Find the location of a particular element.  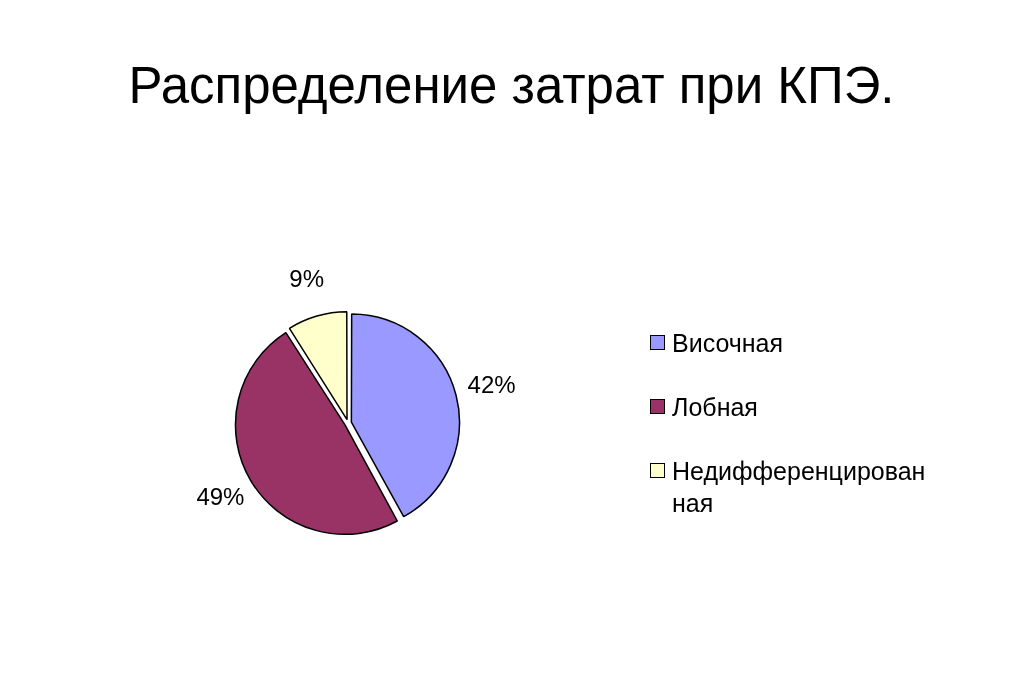

legend-label: Височная is located at coordinates (728, 343).